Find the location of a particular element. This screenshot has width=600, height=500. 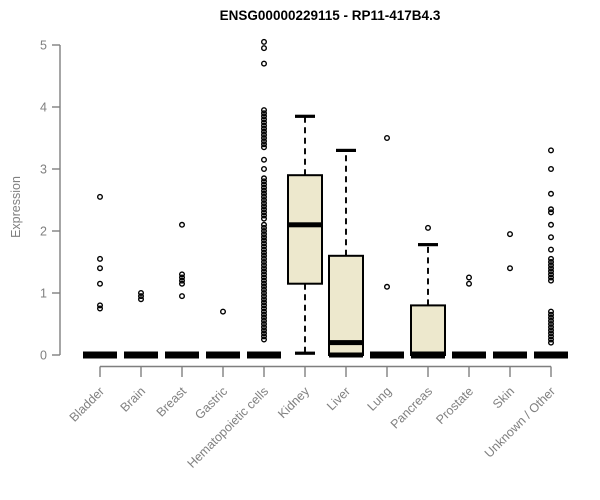

box-kidney is located at coordinates (305, 234).